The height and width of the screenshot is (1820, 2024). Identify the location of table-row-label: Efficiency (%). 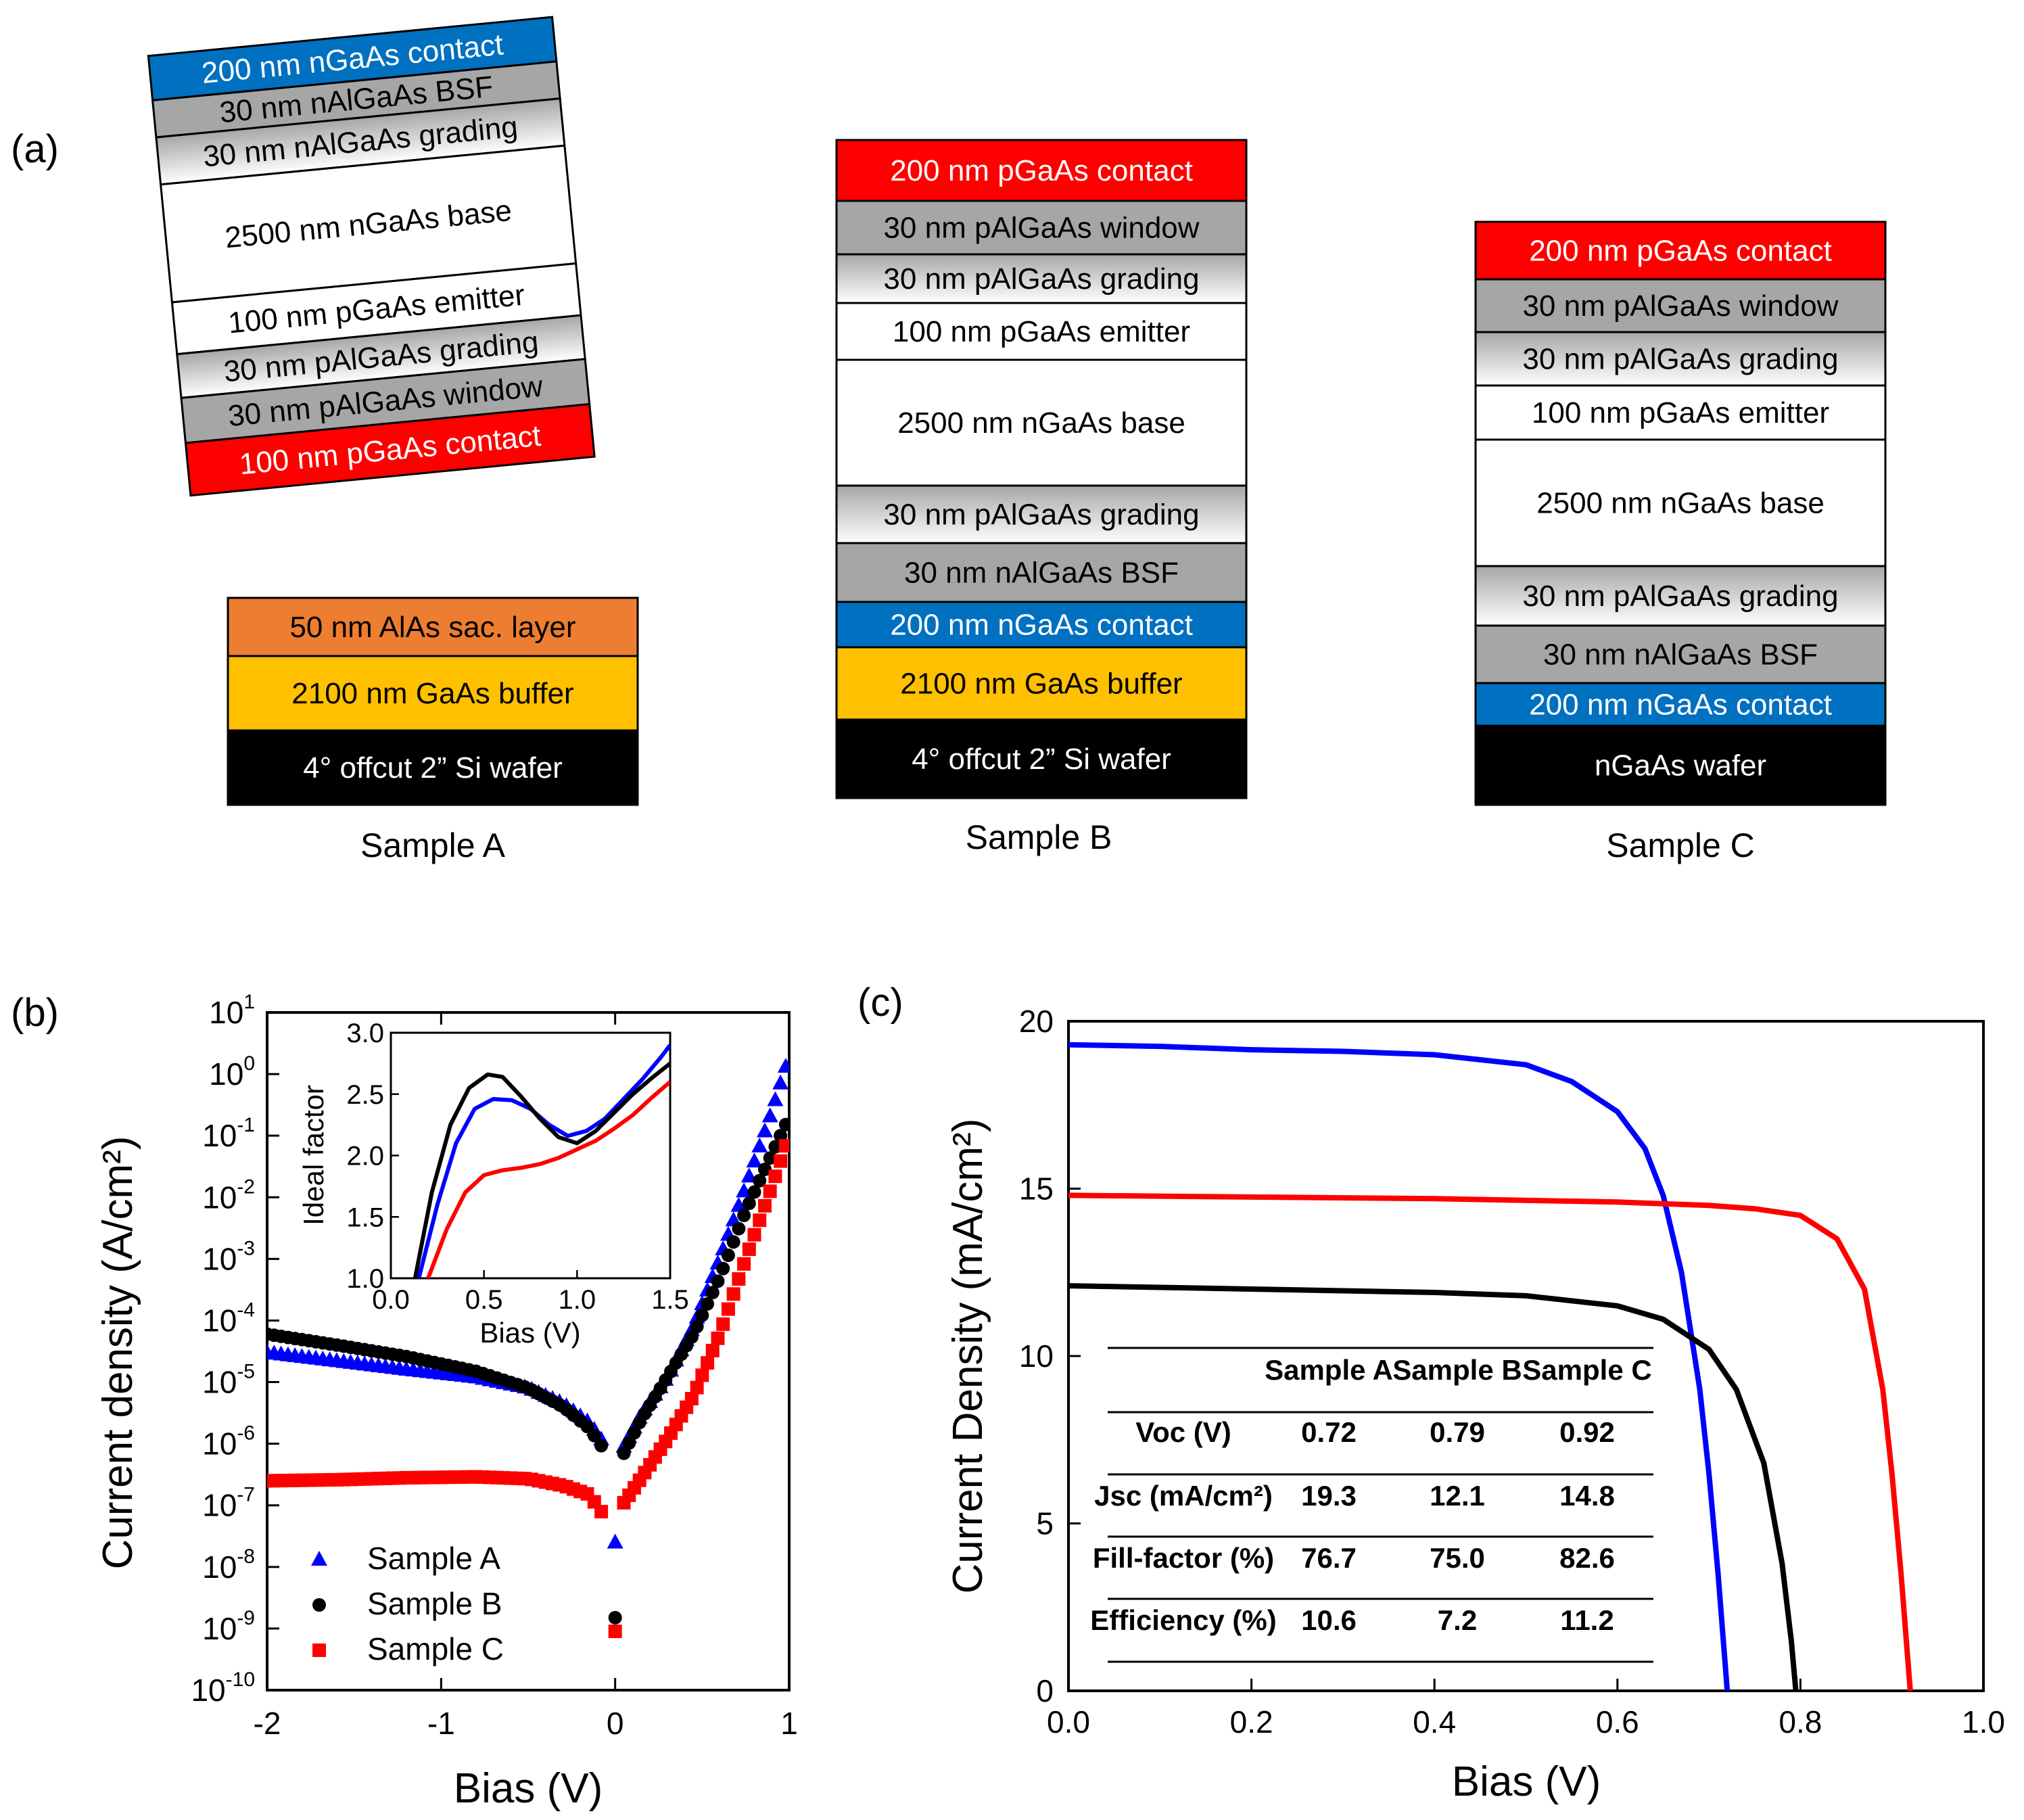
(1183, 1620).